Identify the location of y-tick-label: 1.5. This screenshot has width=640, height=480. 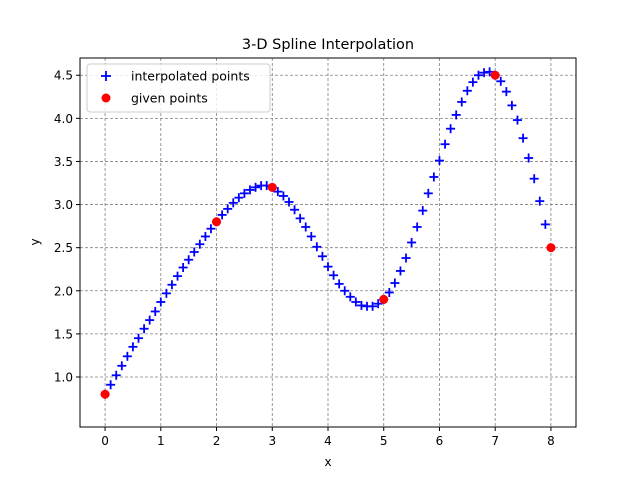
(63, 334).